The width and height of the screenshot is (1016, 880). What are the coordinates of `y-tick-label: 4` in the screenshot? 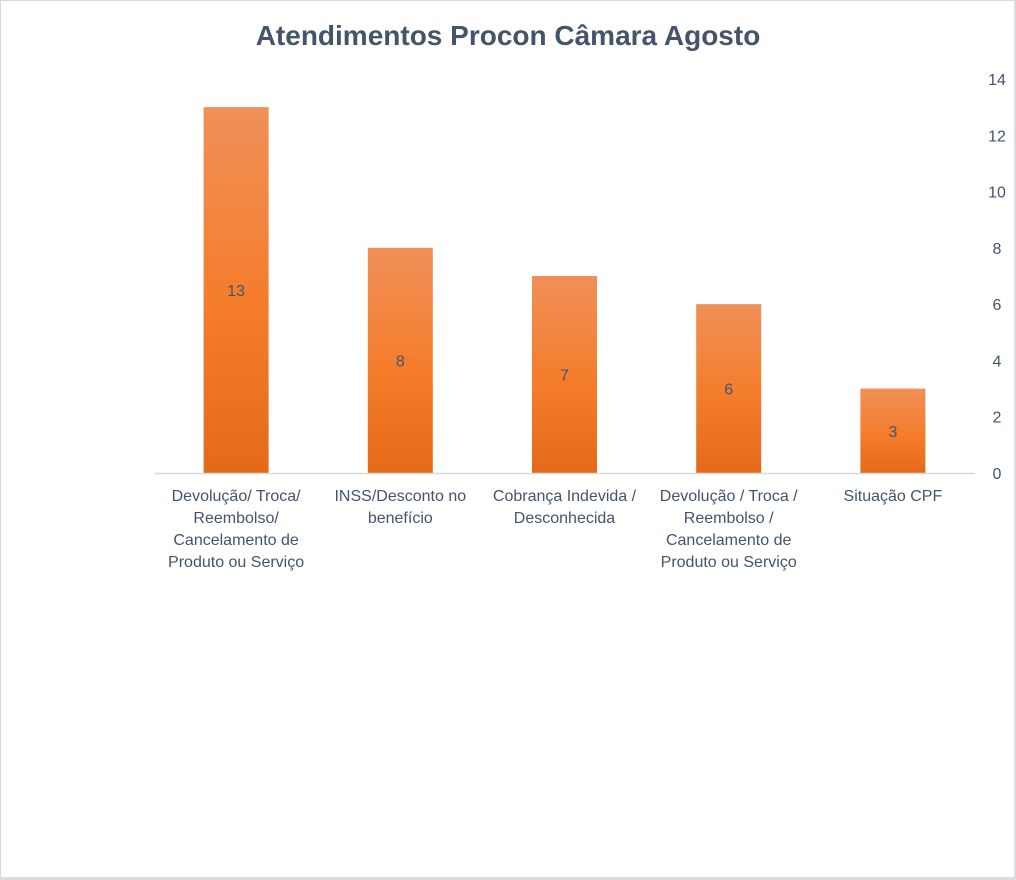 It's located at (997, 361).